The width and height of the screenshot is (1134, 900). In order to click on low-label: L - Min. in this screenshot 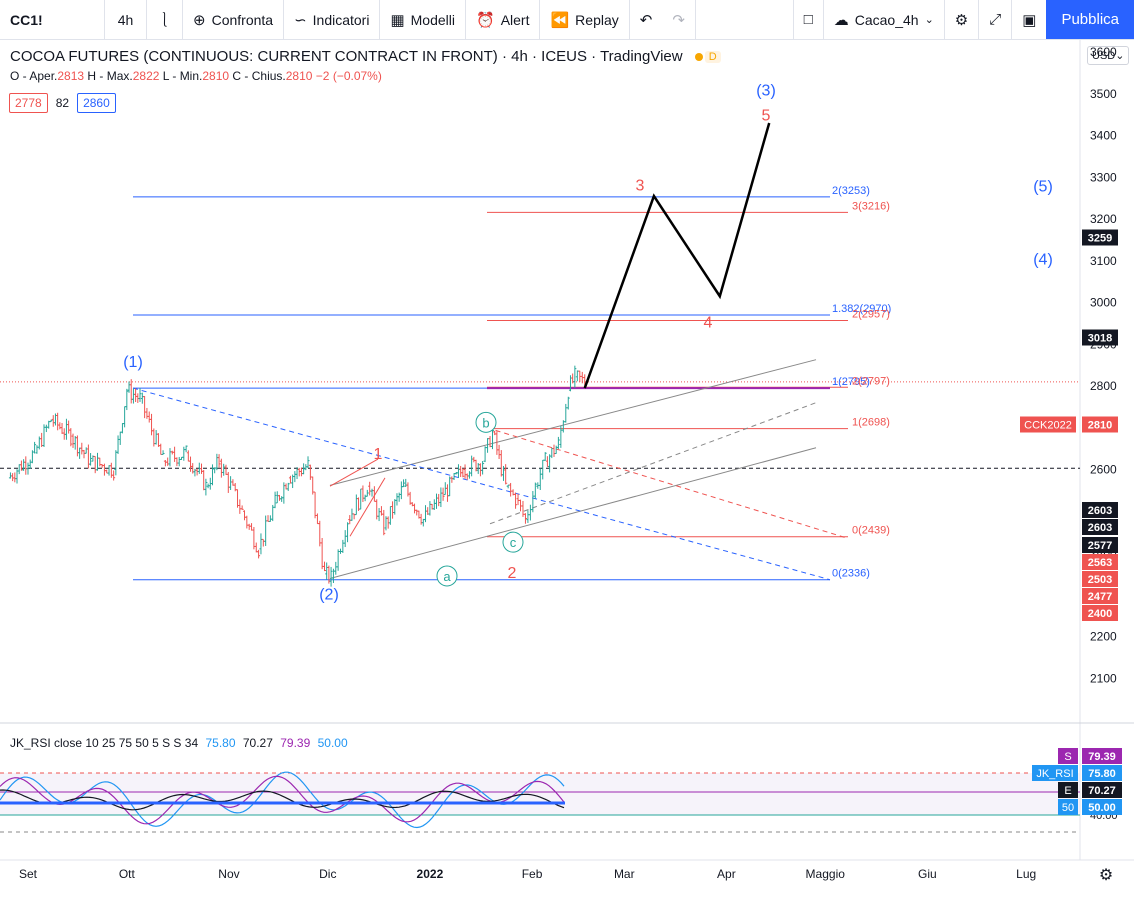, I will do `click(182, 76)`.